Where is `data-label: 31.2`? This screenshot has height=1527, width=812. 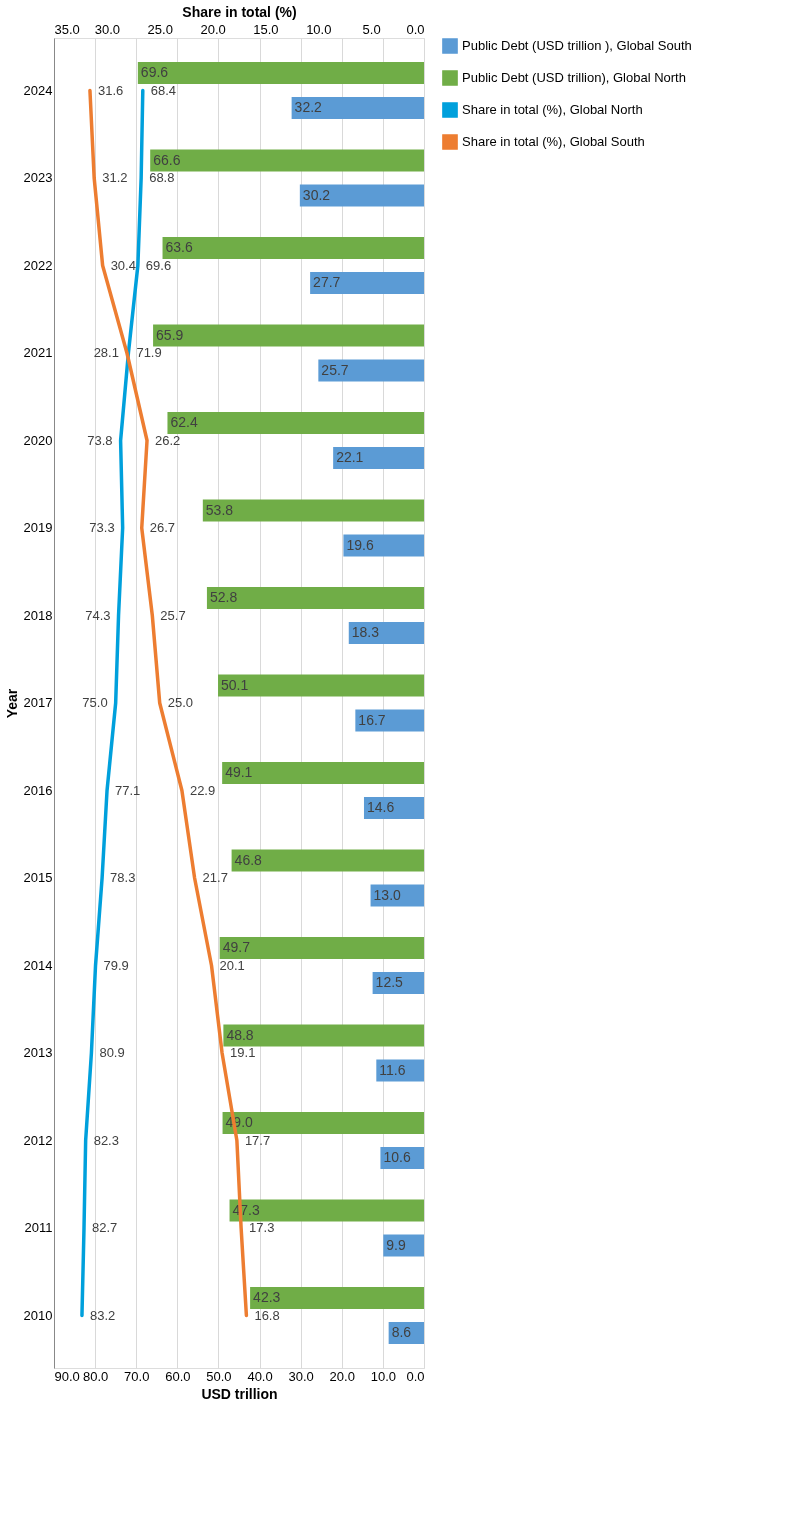
data-label: 31.2 is located at coordinates (115, 177).